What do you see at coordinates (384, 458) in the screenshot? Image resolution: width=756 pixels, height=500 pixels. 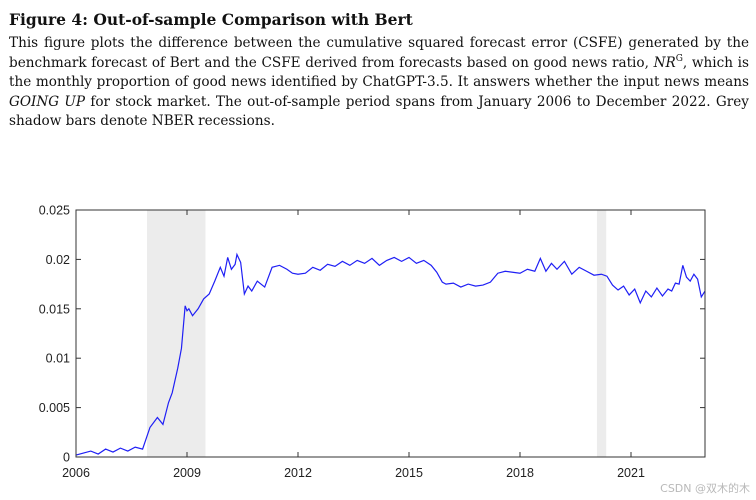 I see `y-tick: 0` at bounding box center [384, 458].